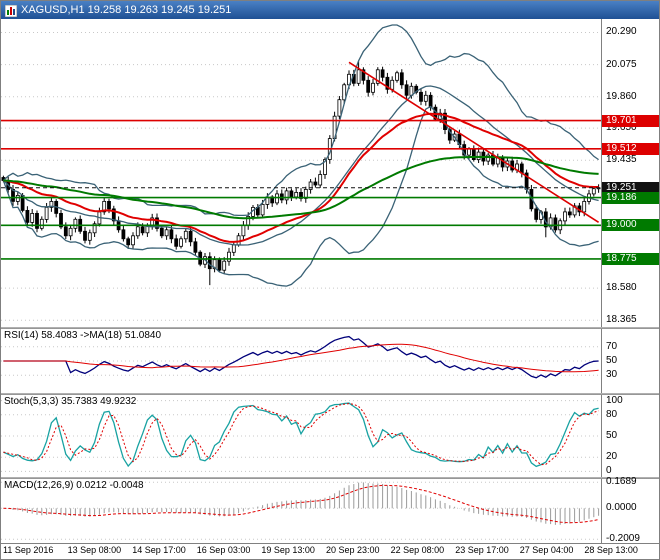 This screenshot has height=560, width=660. Describe the element at coordinates (612, 435) in the screenshot. I see `stoch-level-label: 50` at that location.